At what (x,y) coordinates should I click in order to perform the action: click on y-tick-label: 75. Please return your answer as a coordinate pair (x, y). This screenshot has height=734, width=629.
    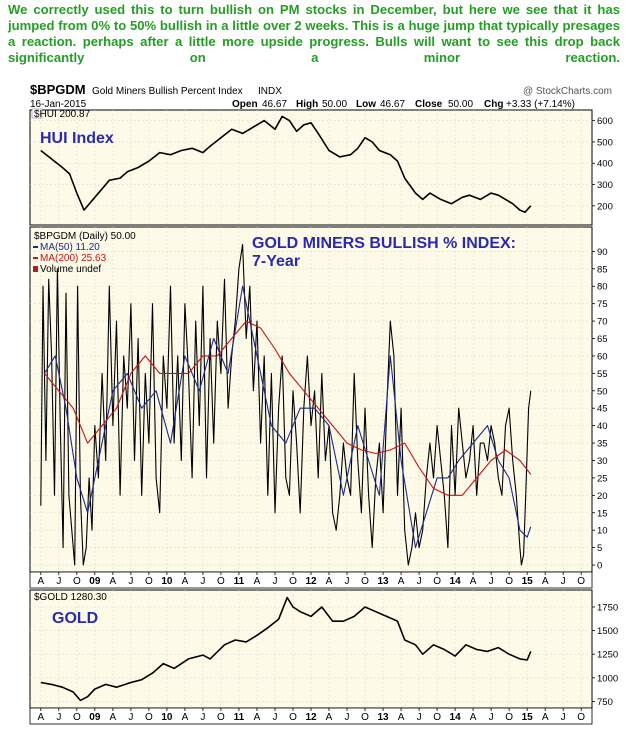
    Looking at the image, I should click on (602, 304).